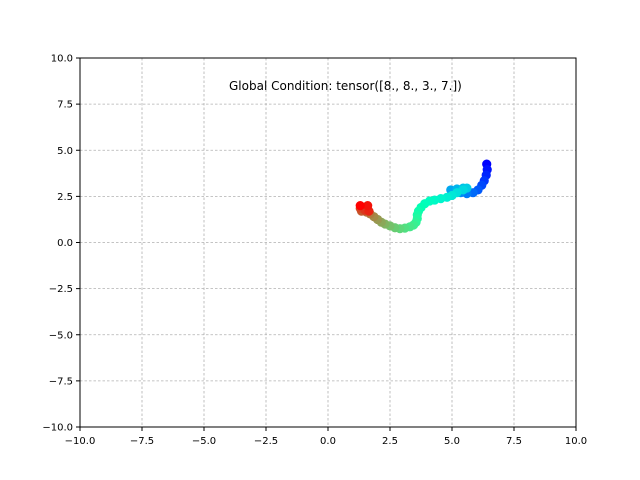  I want to click on y-tick-label: −2.5, so click(61, 289).